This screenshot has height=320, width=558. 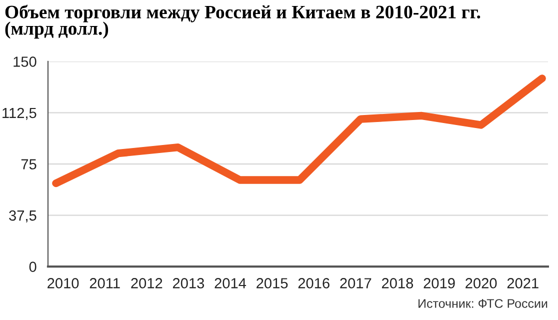 I want to click on text: Источник: ФТС России, so click(x=483, y=303).